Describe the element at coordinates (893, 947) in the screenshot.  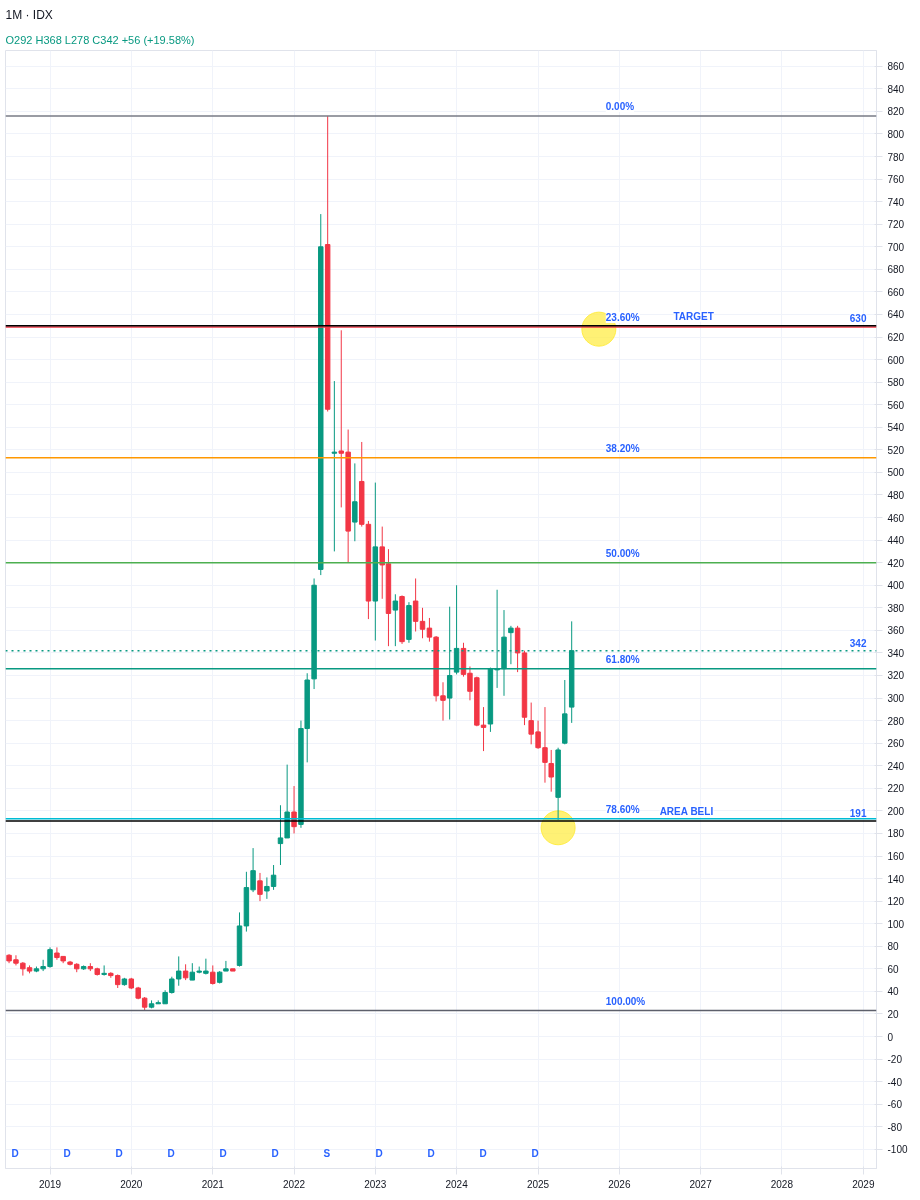
I see `y-tick-label: 80` at that location.